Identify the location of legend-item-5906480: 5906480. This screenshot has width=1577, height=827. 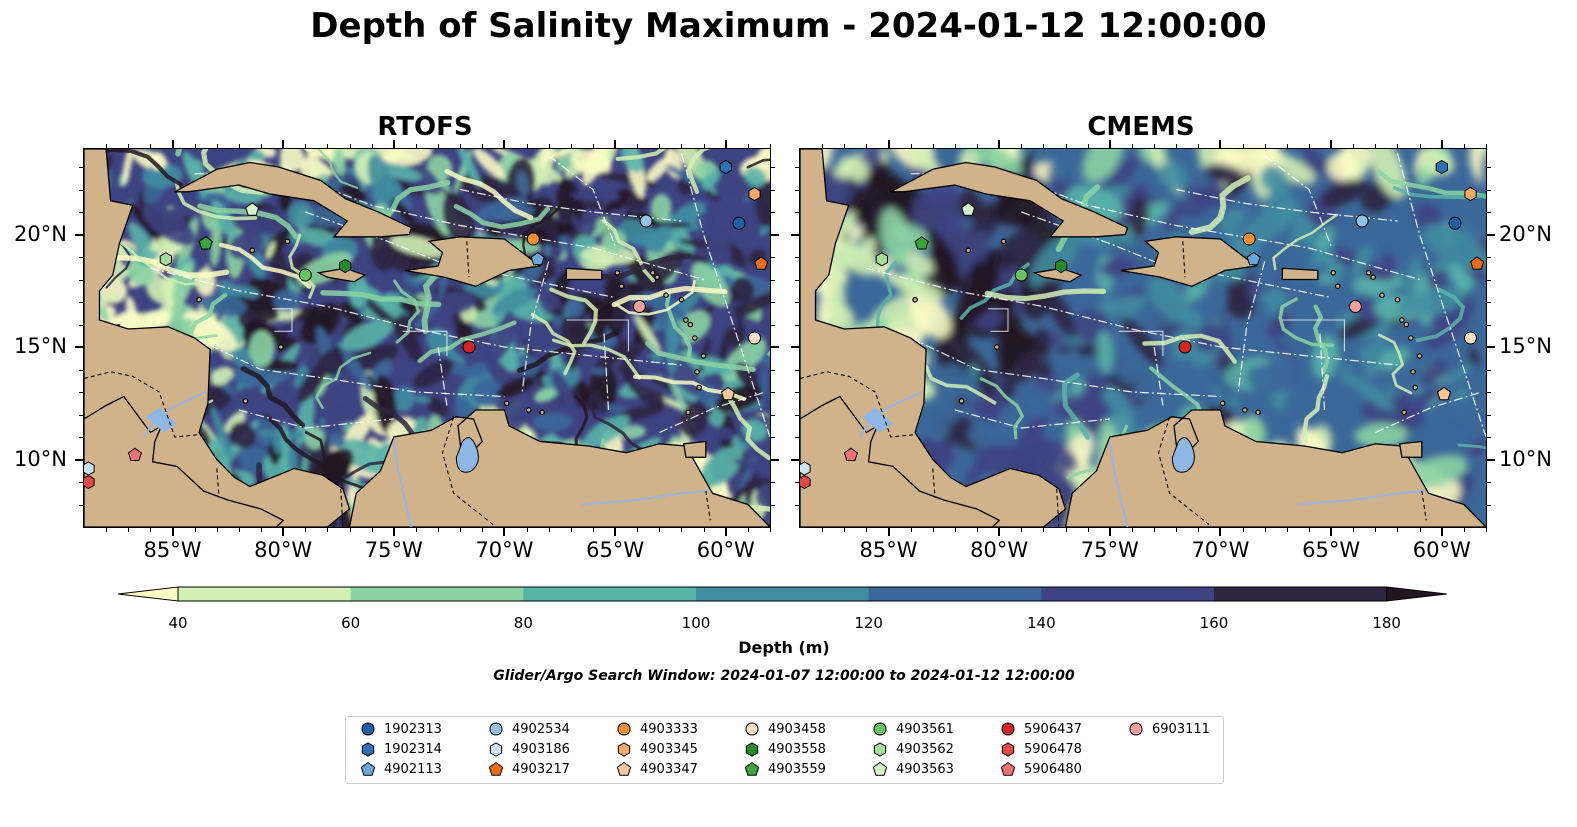
(1041, 769).